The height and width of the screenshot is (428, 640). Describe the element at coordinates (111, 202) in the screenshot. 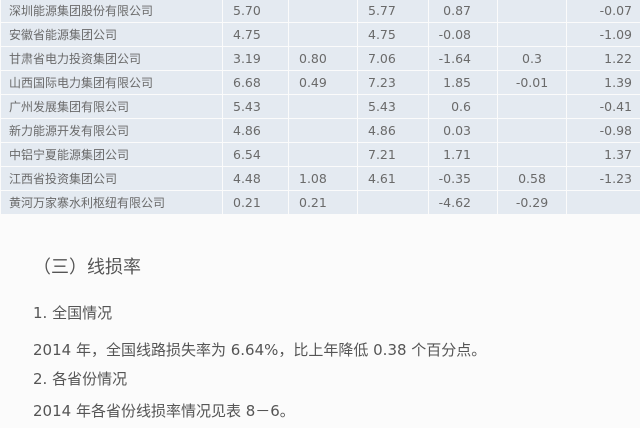

I see `company-name-cell: 黄河万家寨水利枢纽有限公司` at that location.